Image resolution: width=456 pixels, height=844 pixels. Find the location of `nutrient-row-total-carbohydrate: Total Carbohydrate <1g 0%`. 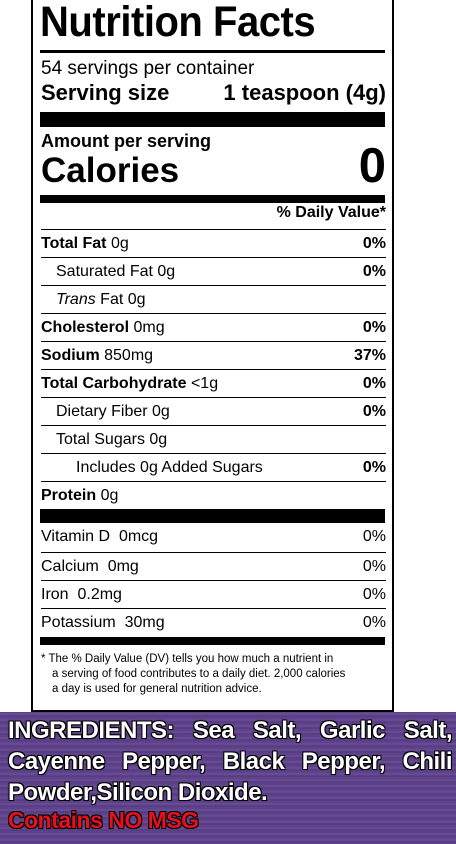

nutrient-row-total-carbohydrate: Total Carbohydrate <1g 0% is located at coordinates (213, 383).